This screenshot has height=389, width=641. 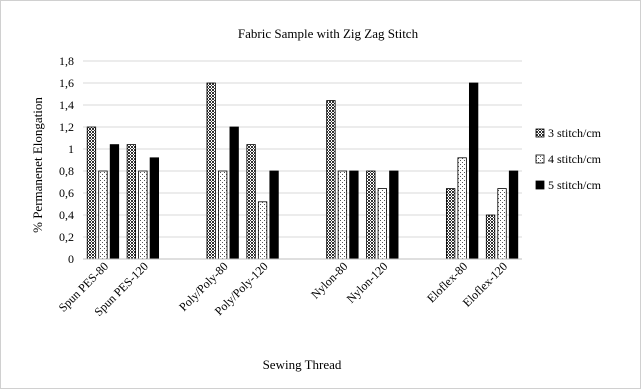 What do you see at coordinates (575, 133) in the screenshot?
I see `legend-label: 3 stitch/cm` at bounding box center [575, 133].